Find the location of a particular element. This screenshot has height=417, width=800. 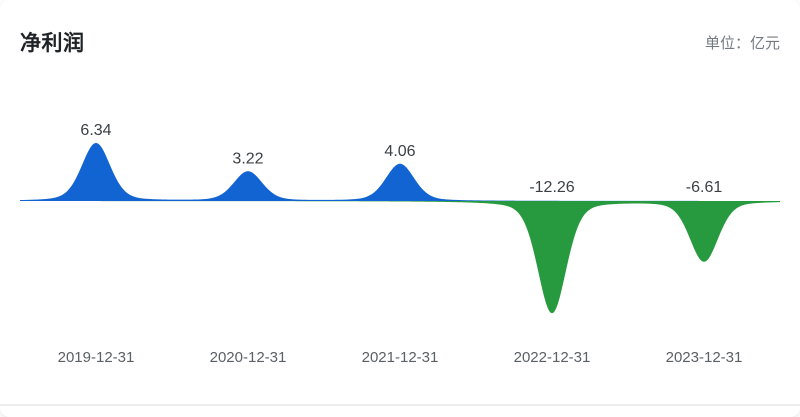

value-label: 4.06 is located at coordinates (399, 151).